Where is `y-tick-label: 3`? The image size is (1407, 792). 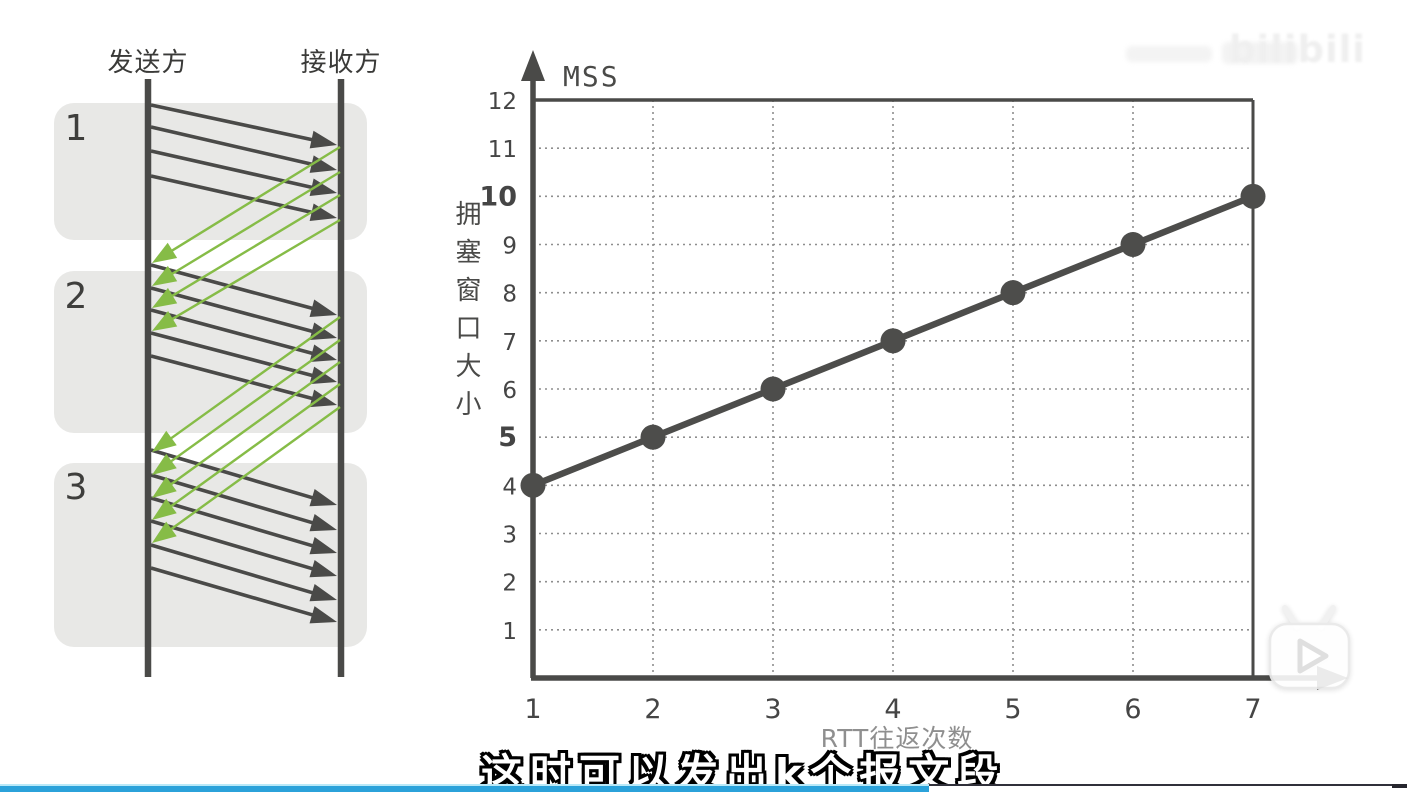 y-tick-label: 3 is located at coordinates (509, 536).